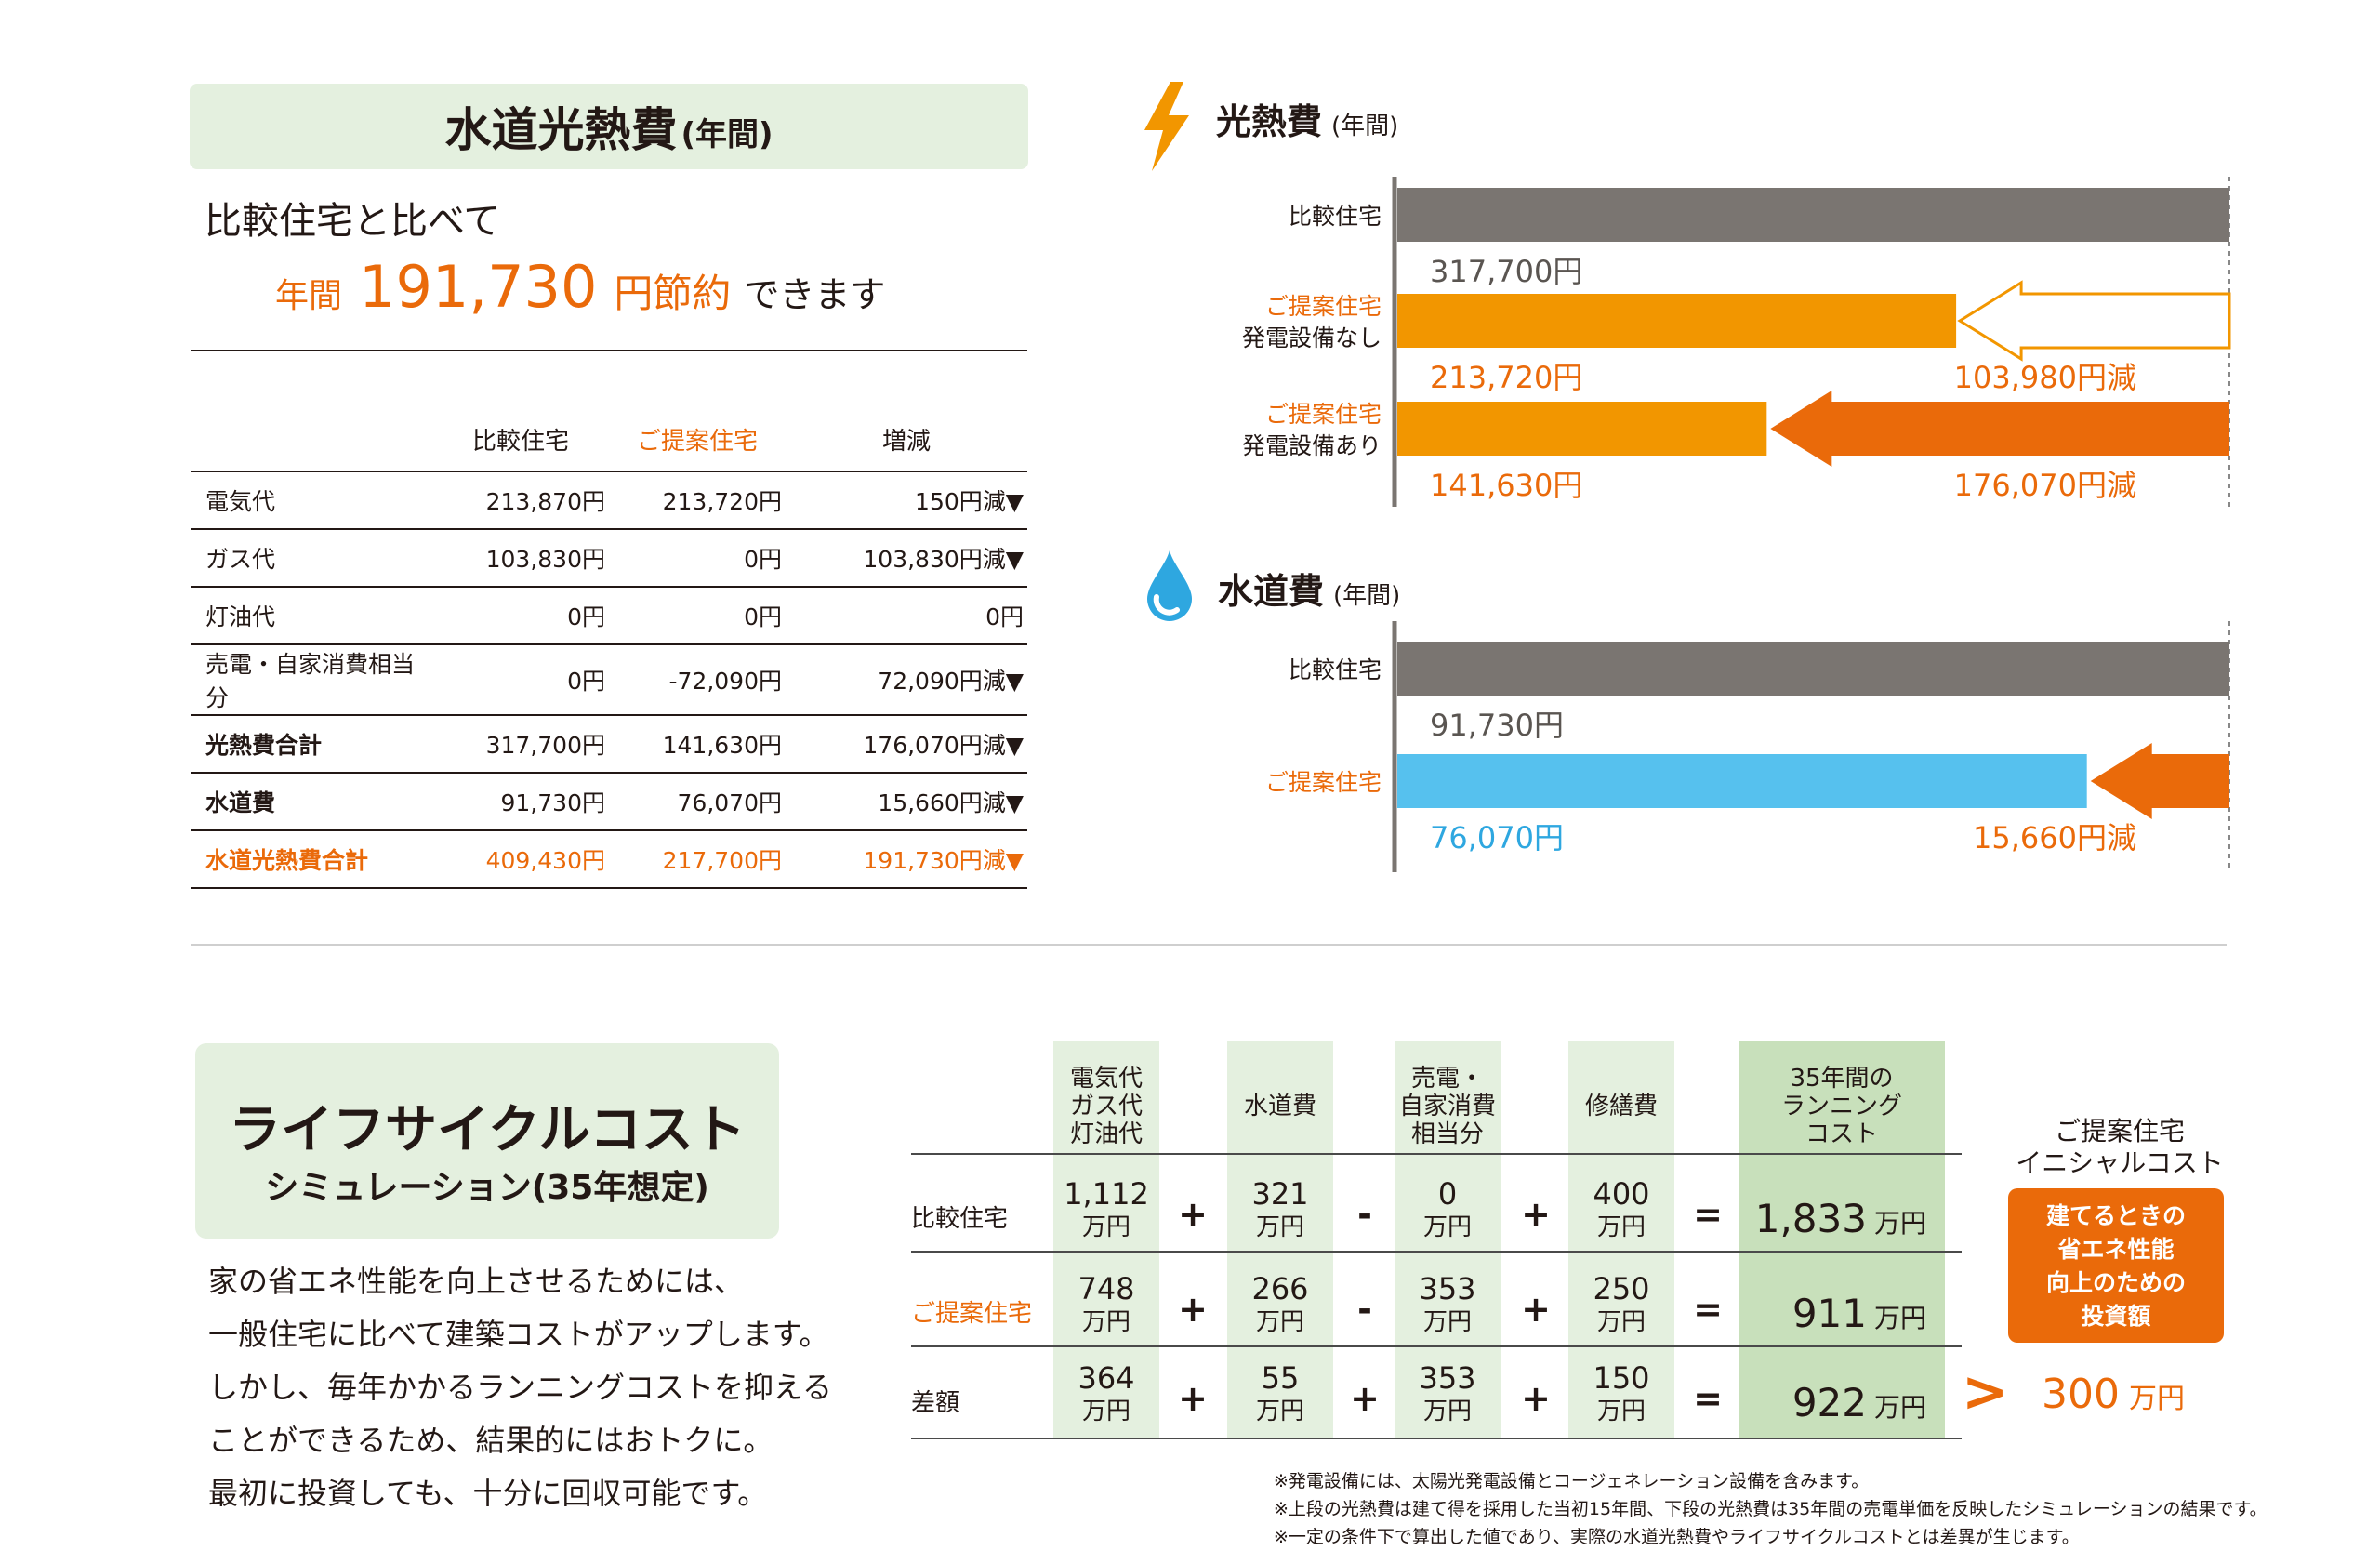  What do you see at coordinates (309, 296) in the screenshot?
I see `saving-prefix: 年間` at bounding box center [309, 296].